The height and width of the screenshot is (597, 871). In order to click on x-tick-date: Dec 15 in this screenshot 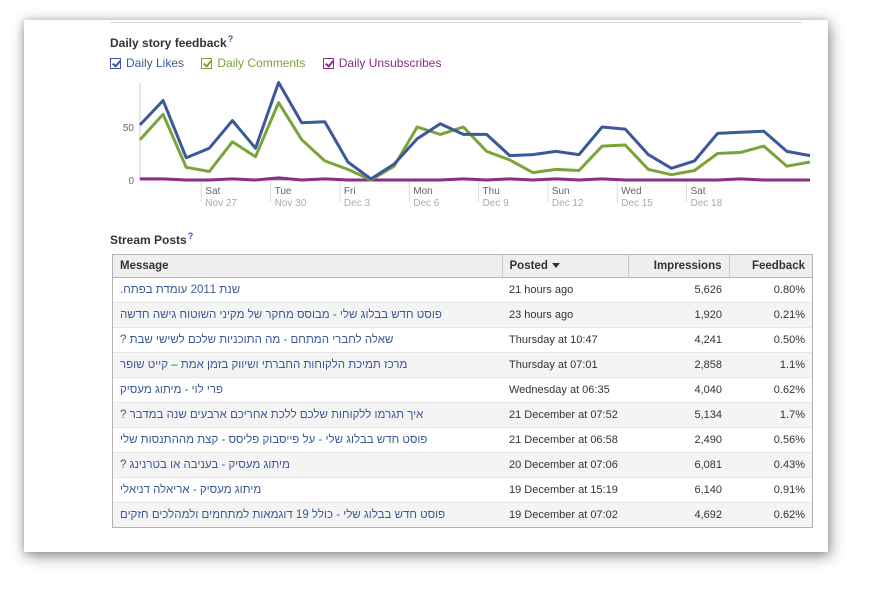, I will do `click(637, 203)`.